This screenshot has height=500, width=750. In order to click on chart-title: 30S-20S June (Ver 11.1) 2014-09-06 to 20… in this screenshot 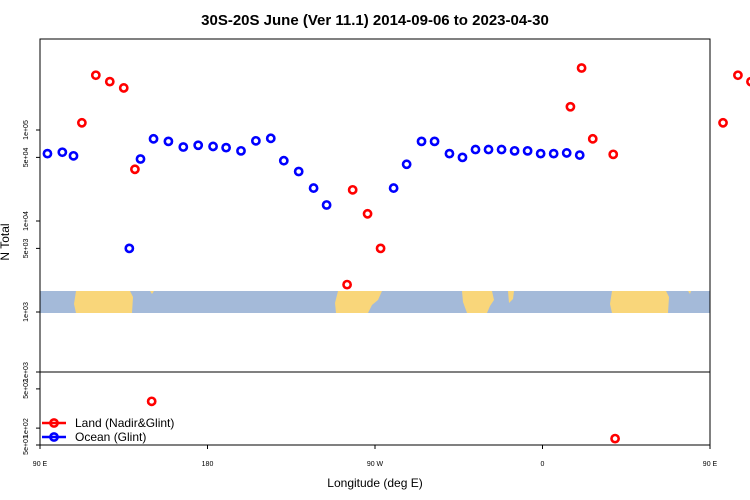, I will do `click(375, 20)`.